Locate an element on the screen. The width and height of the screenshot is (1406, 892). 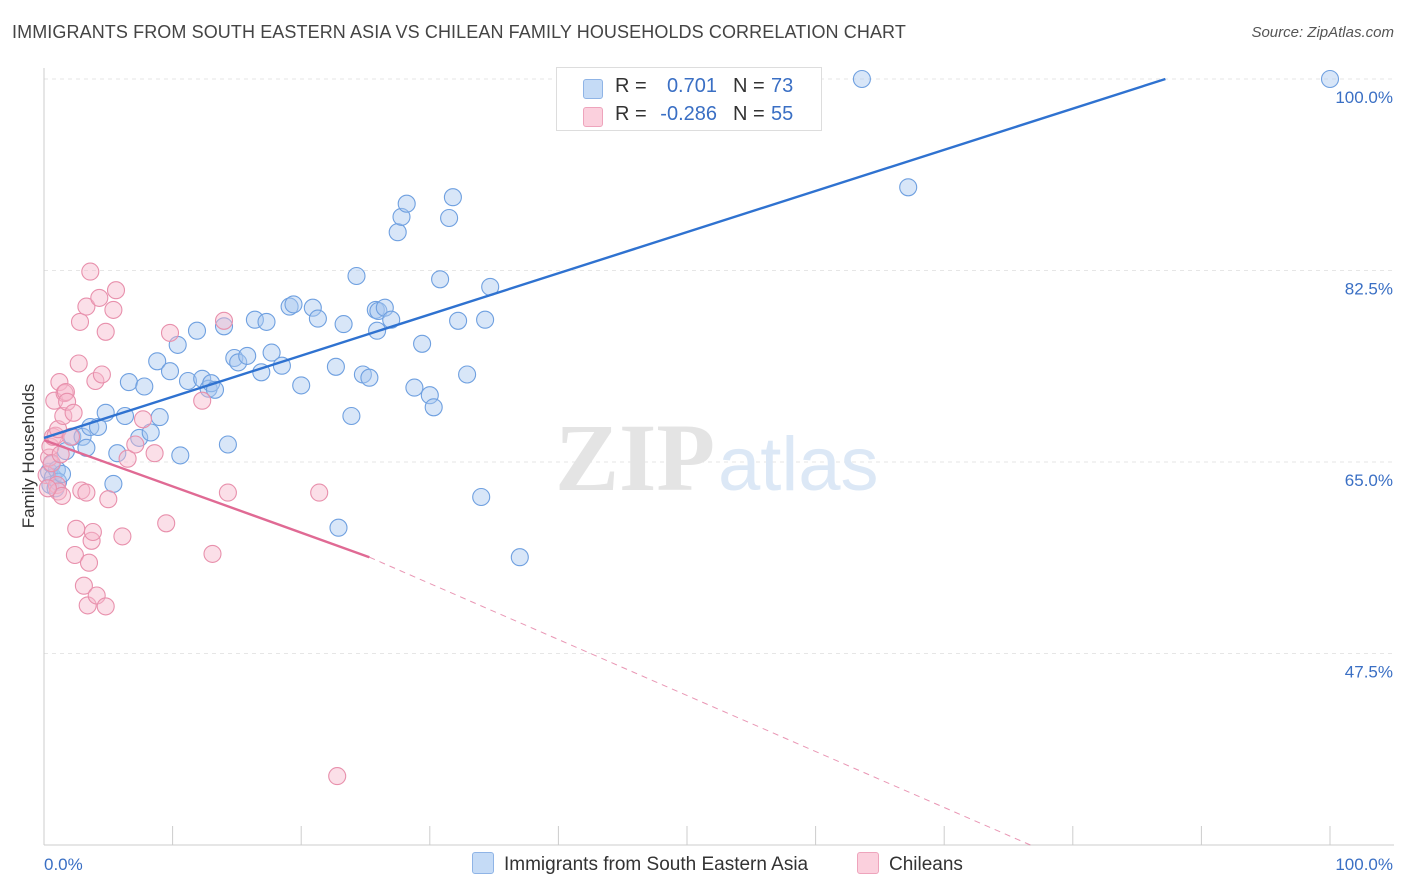
legend-item-immigrants: Immigrants from South Eastern Asia is located at coordinates (640, 864).